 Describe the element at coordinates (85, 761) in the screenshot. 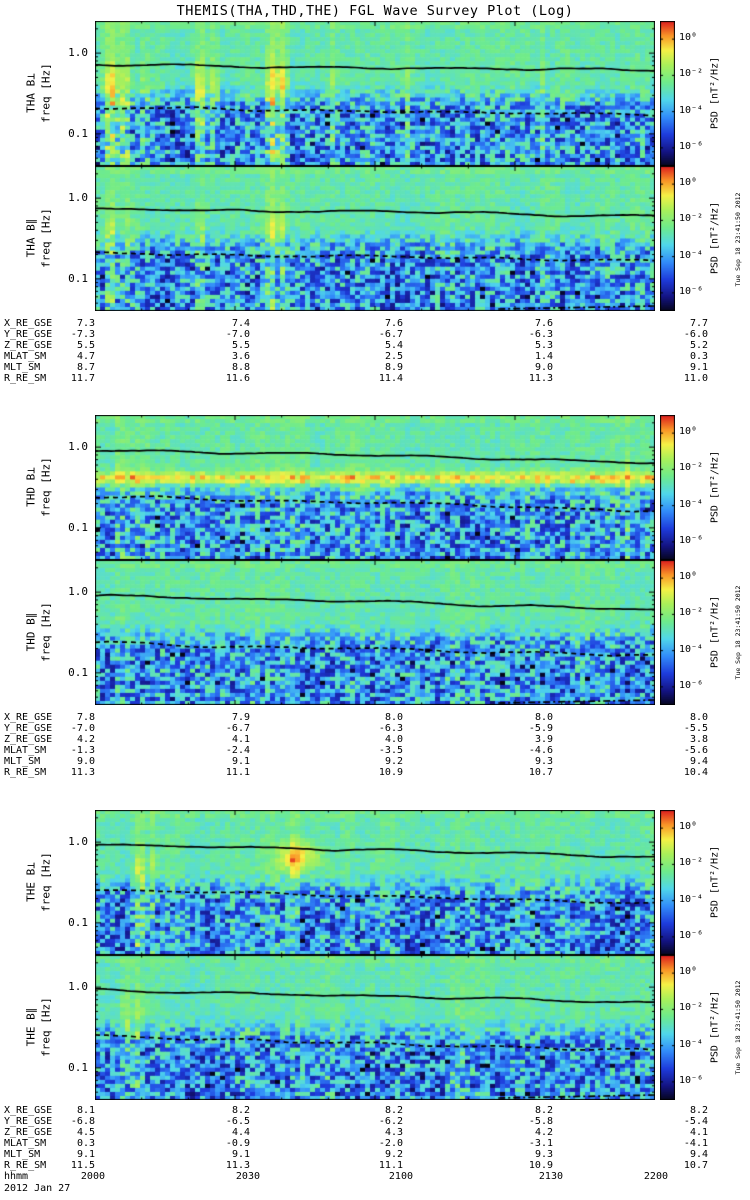

I see `ephemeris-value: 9.0` at that location.